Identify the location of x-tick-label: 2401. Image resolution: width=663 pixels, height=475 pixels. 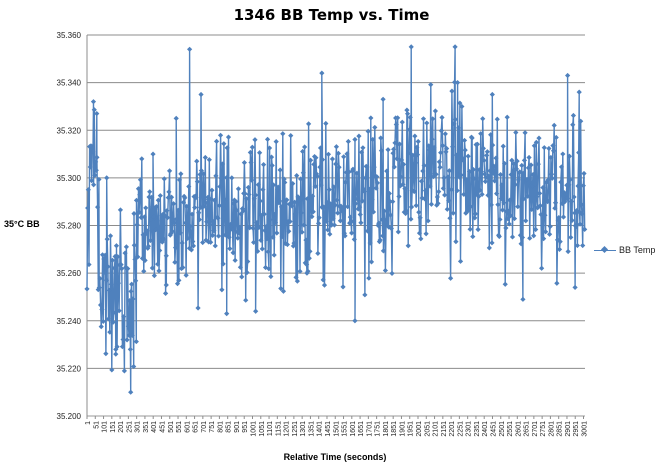
(485, 429).